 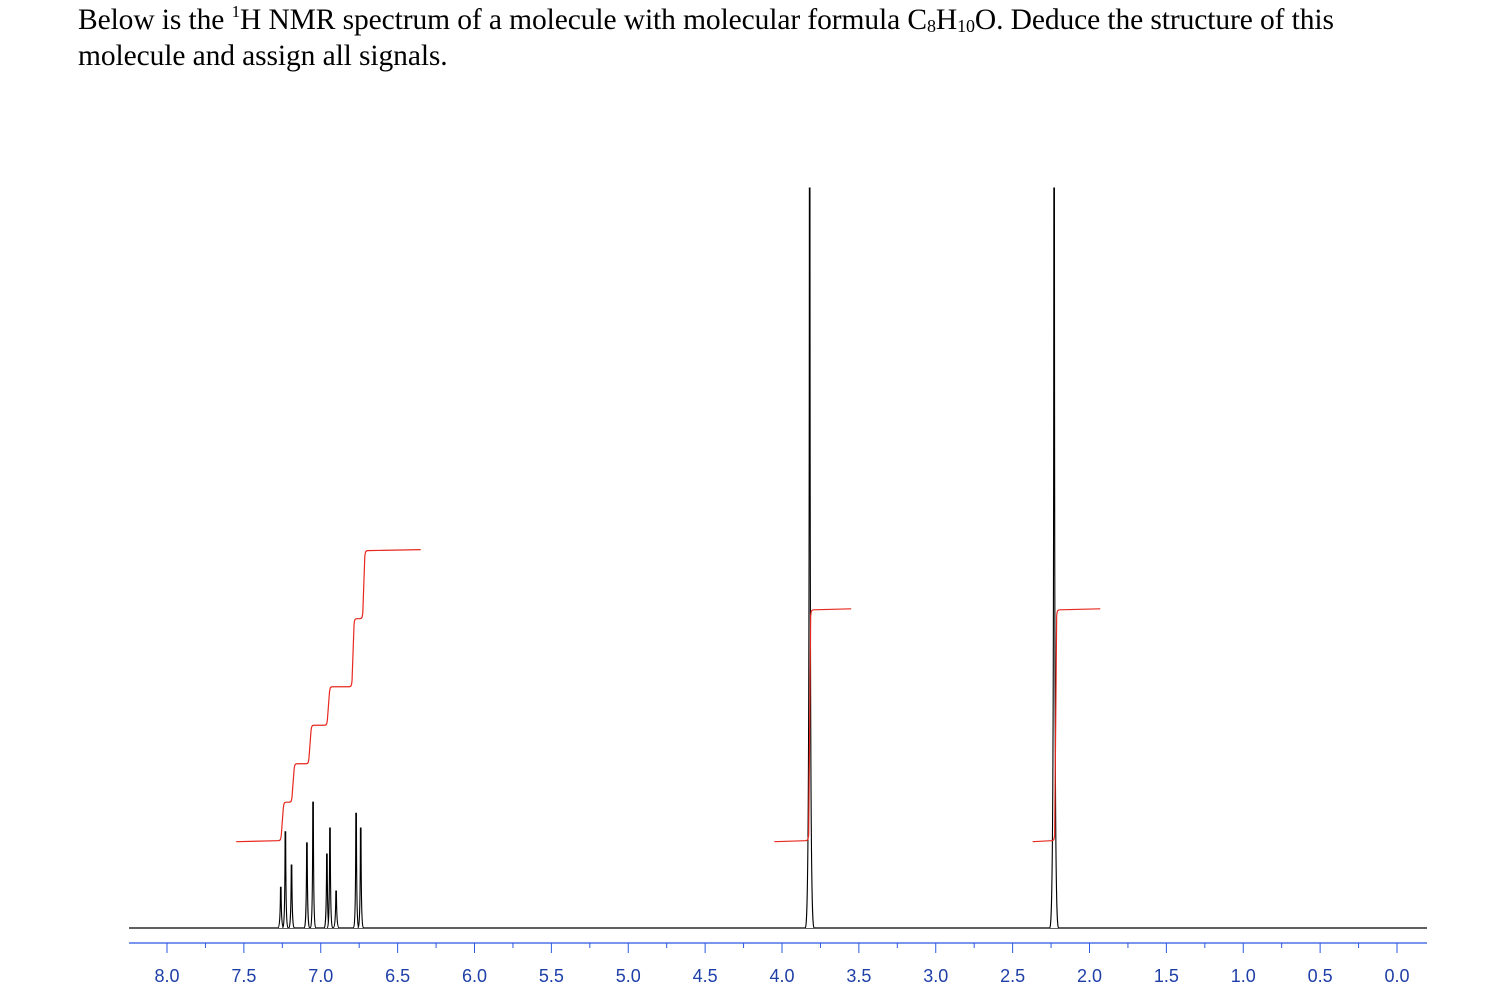 I want to click on subscript-hydrogen-count: 10, so click(x=966, y=26).